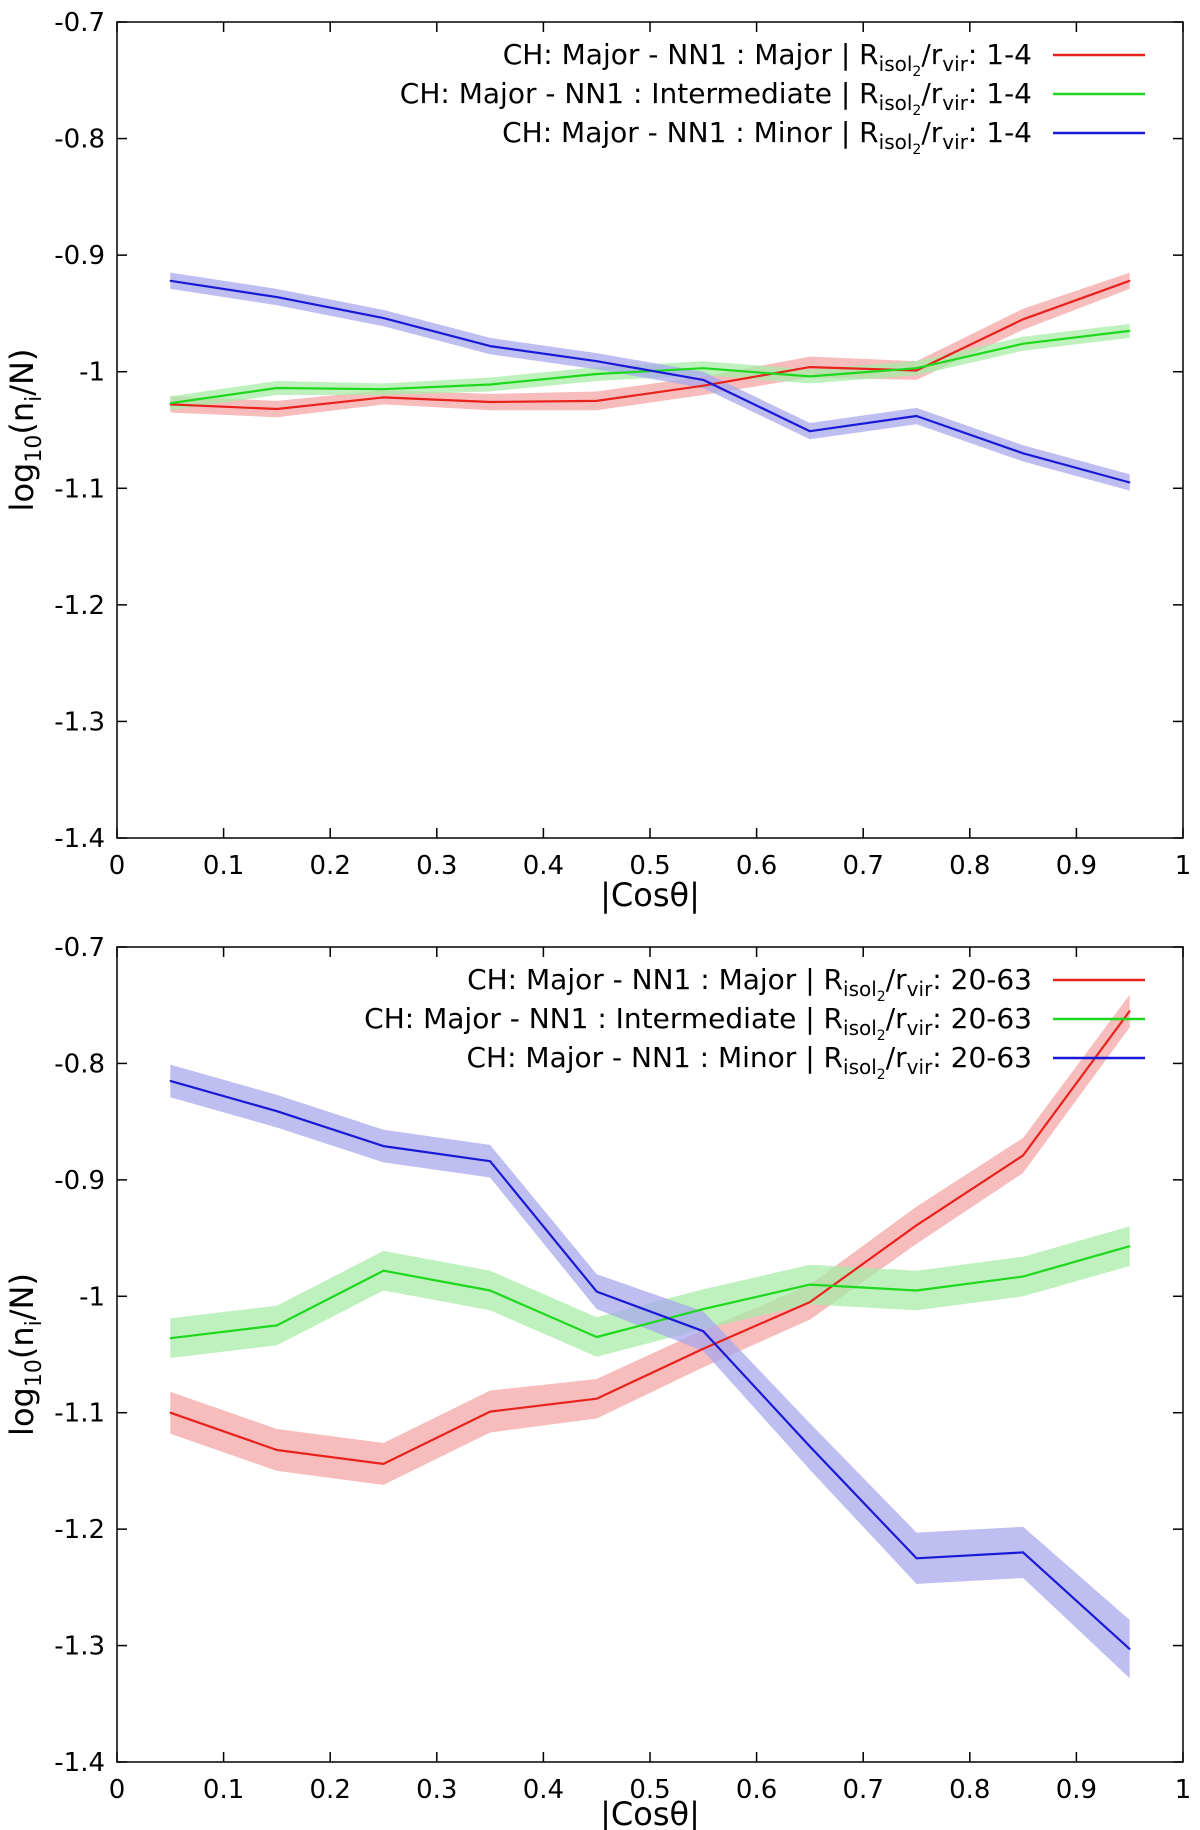 The width and height of the screenshot is (1200, 1830). I want to click on series-2-line, so click(650, 1292).